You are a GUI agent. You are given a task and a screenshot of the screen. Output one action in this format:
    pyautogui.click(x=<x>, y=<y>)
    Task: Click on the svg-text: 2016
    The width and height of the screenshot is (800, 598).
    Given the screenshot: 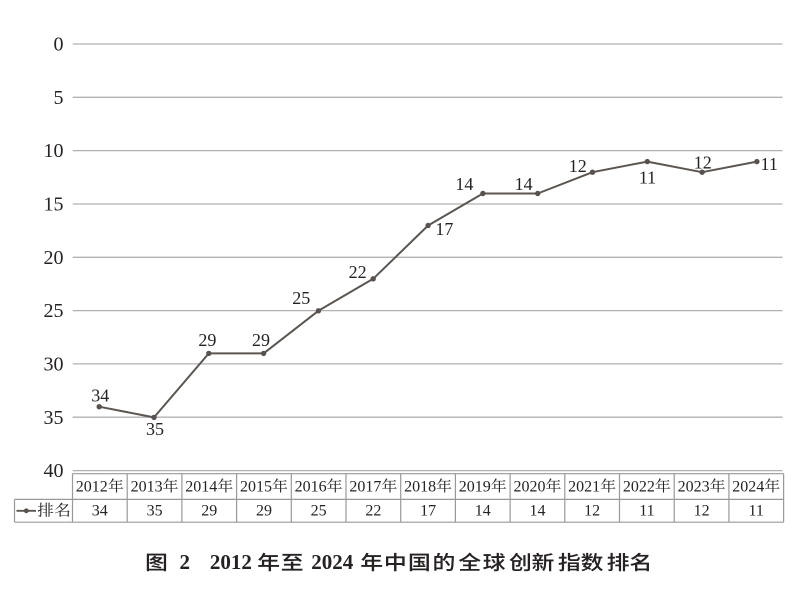 What is the action you would take?
    pyautogui.click(x=311, y=486)
    